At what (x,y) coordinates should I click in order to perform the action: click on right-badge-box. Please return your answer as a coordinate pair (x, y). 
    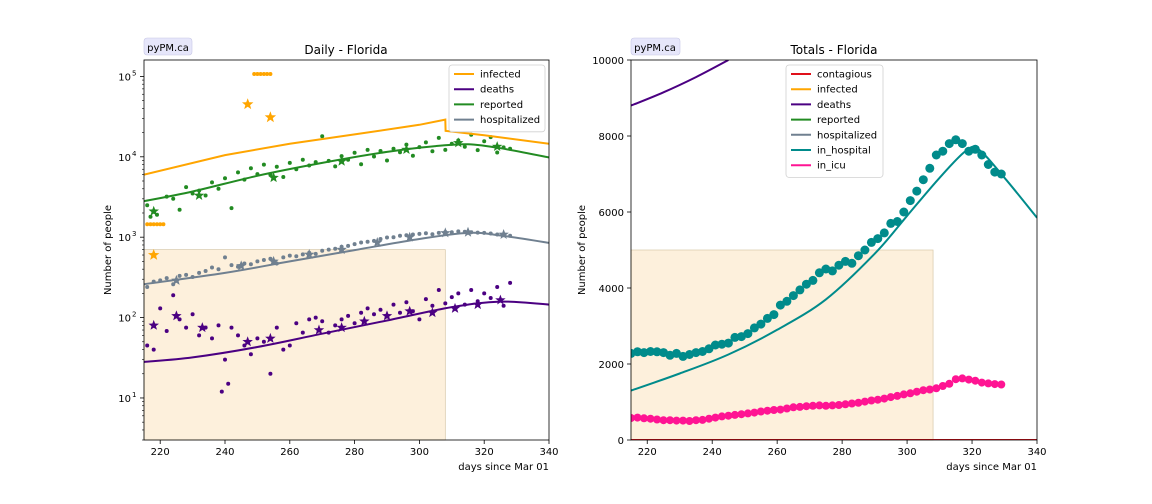
    Looking at the image, I should click on (655, 46).